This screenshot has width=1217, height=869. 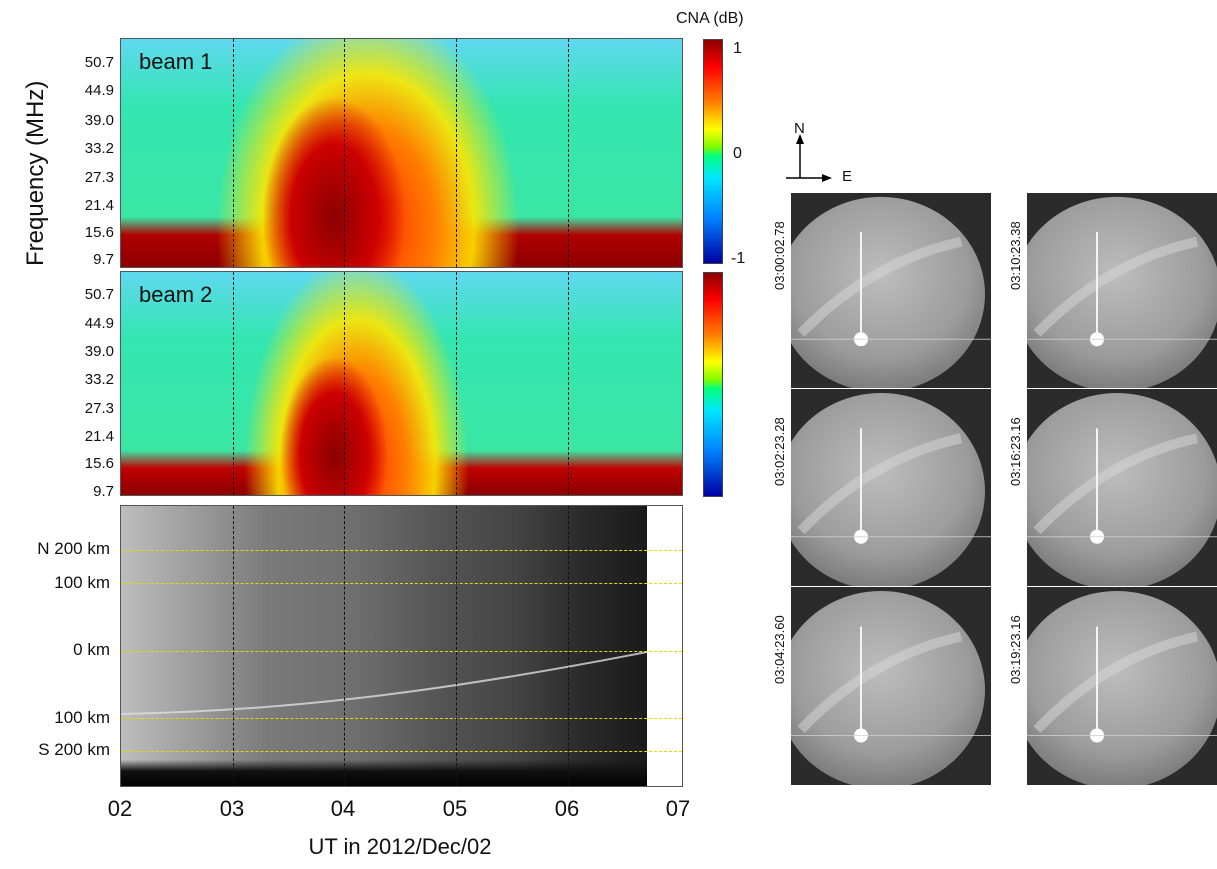 I want to click on sky-label-1: 03:00:02.78, so click(x=779, y=255).